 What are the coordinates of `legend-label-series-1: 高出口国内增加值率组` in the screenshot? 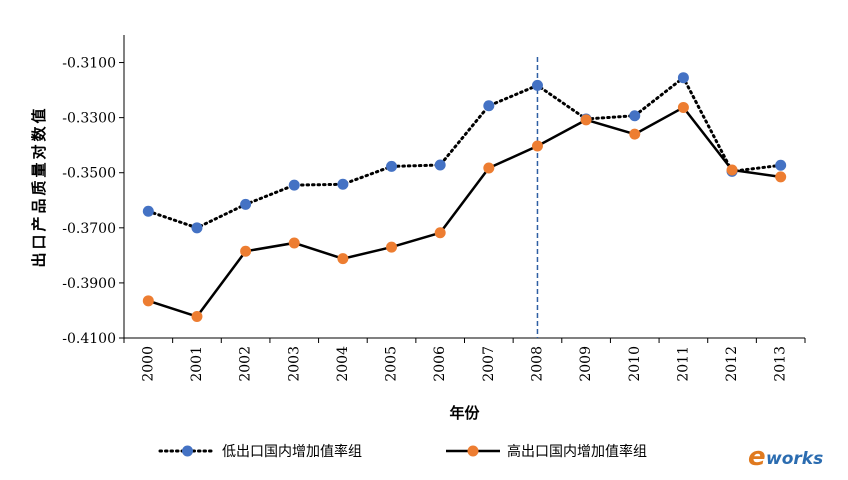 It's located at (577, 451).